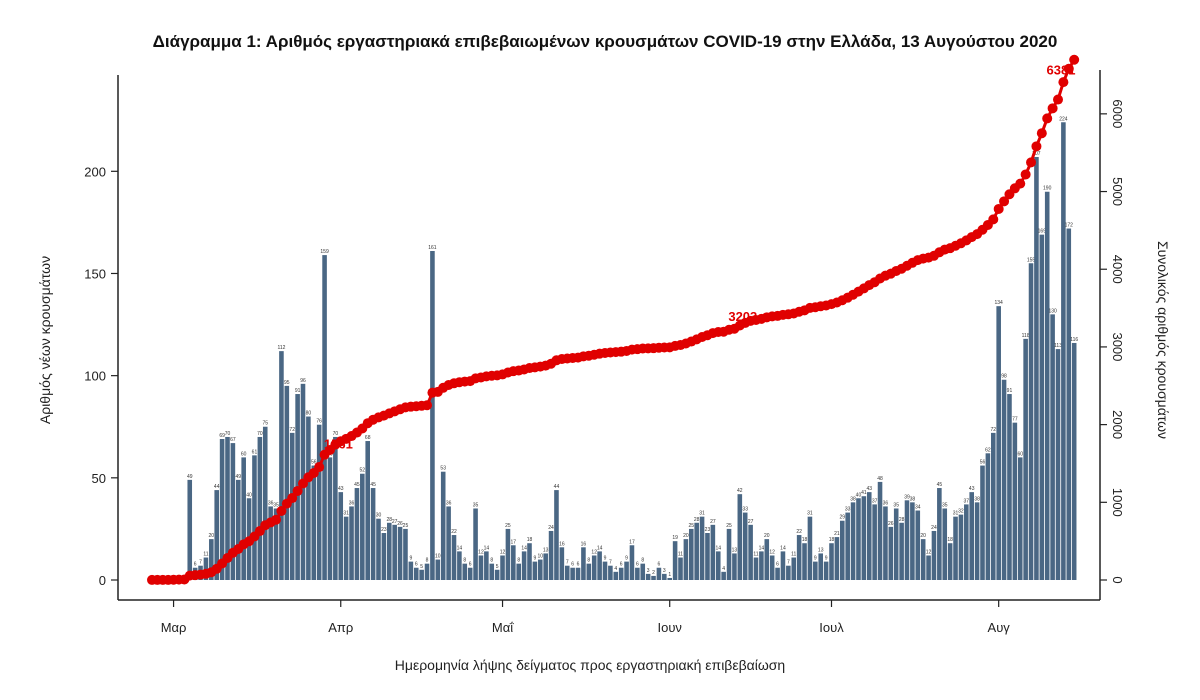 This screenshot has height=700, width=1200. What do you see at coordinates (1117, 424) in the screenshot?
I see `y2-tick-label: 2000` at bounding box center [1117, 424].